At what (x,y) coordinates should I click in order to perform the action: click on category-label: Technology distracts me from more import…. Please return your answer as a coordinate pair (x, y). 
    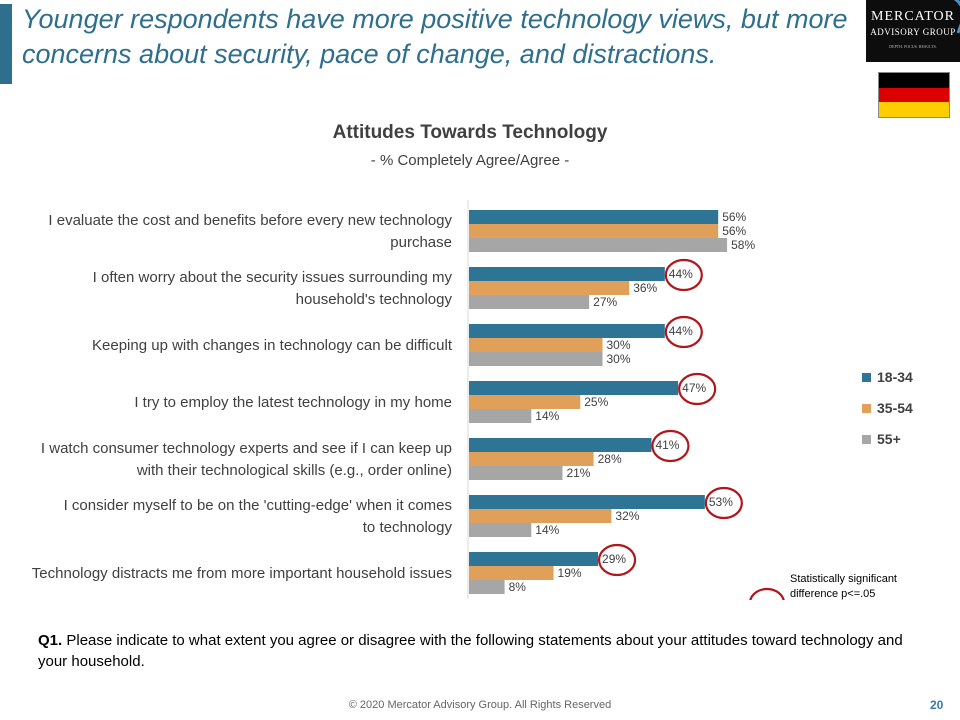
    Looking at the image, I should click on (242, 573).